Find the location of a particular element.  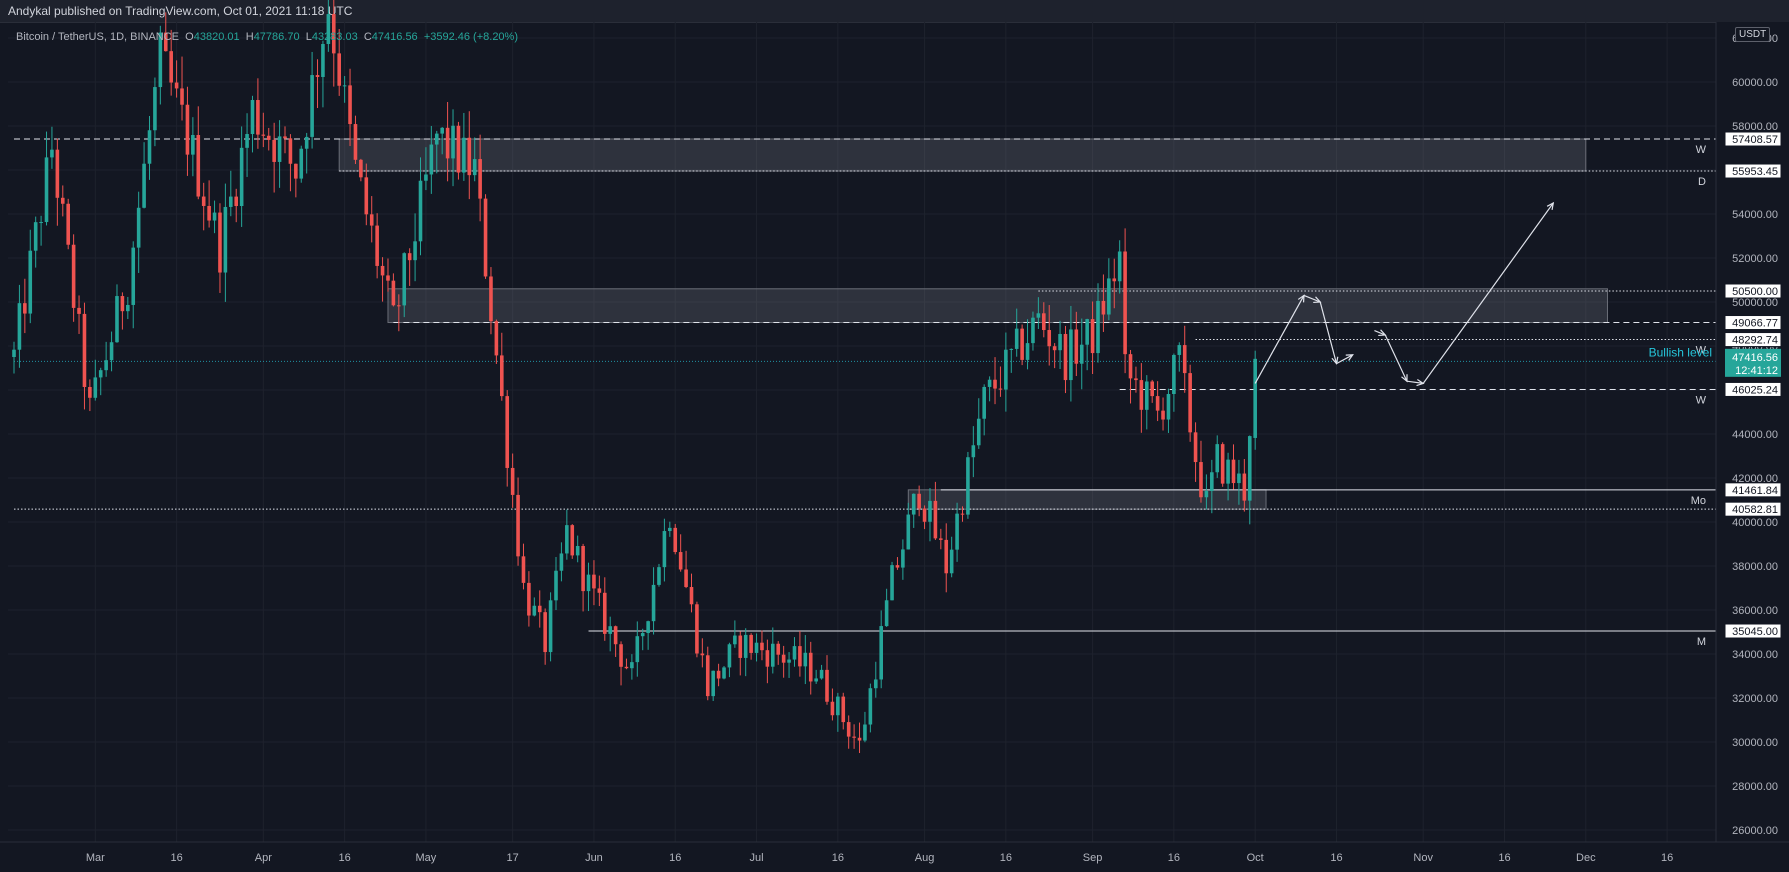

time-tick-label: Dec is located at coordinates (1586, 858).